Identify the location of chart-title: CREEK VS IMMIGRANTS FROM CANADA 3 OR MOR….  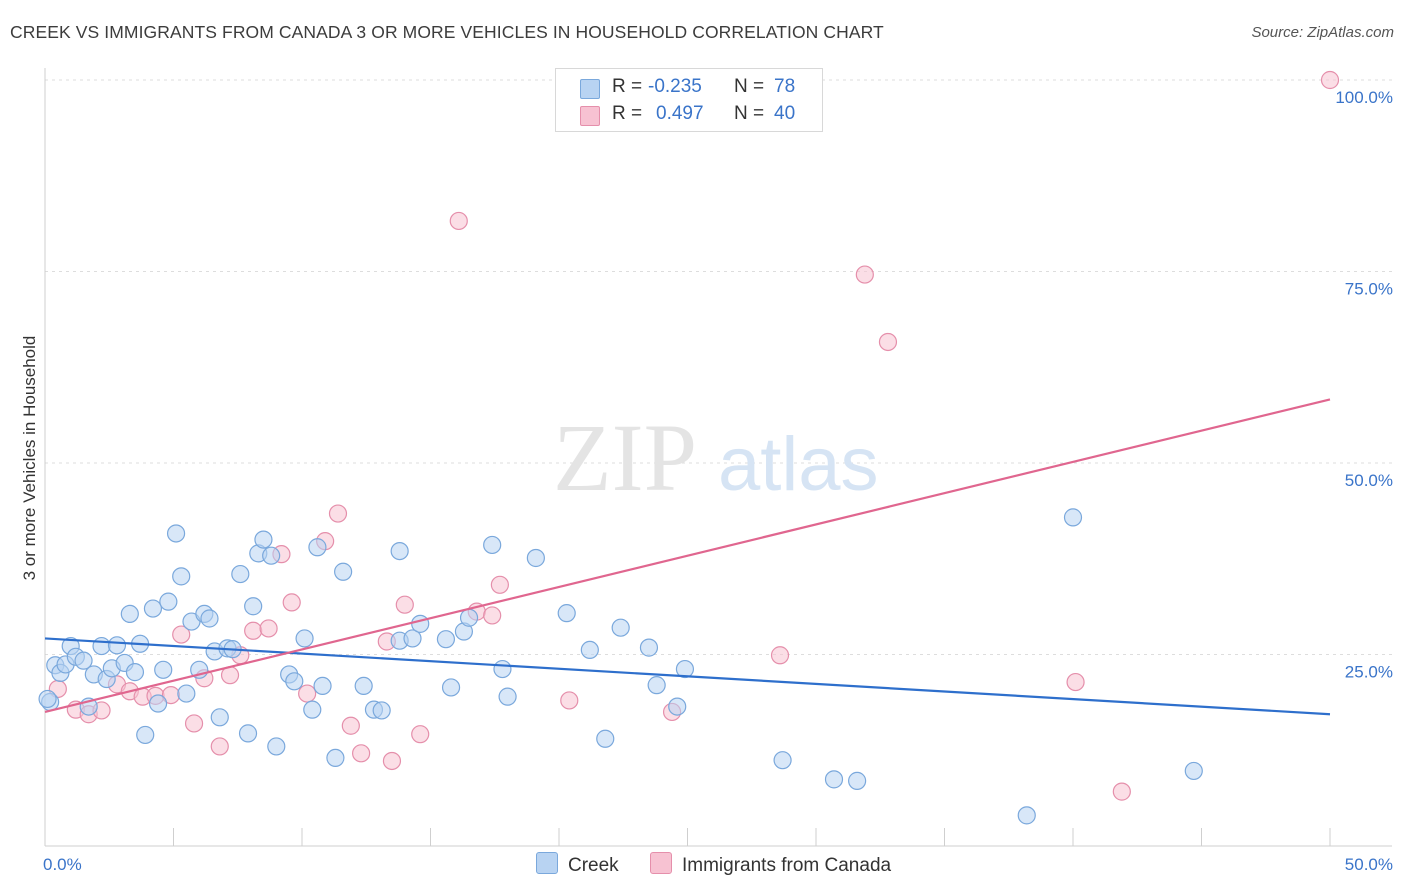
(447, 32).